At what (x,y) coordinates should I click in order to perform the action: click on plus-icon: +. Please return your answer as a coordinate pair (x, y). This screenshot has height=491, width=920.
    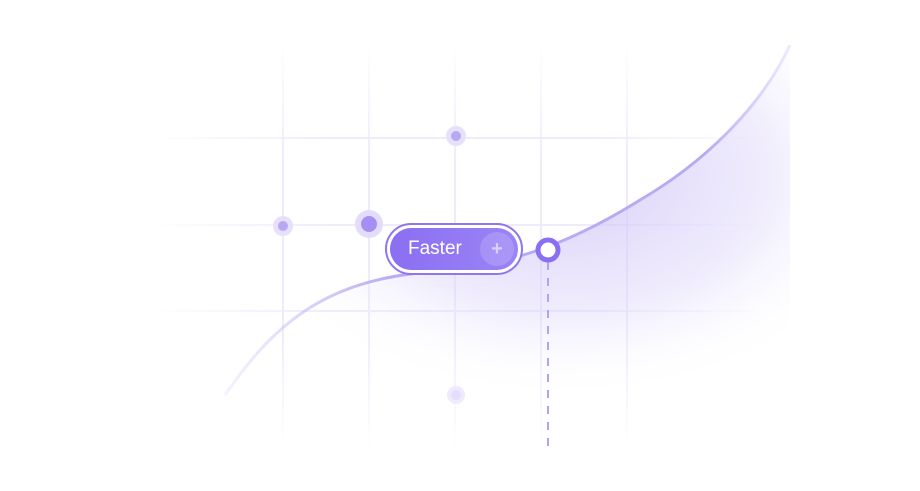
    Looking at the image, I should click on (497, 249).